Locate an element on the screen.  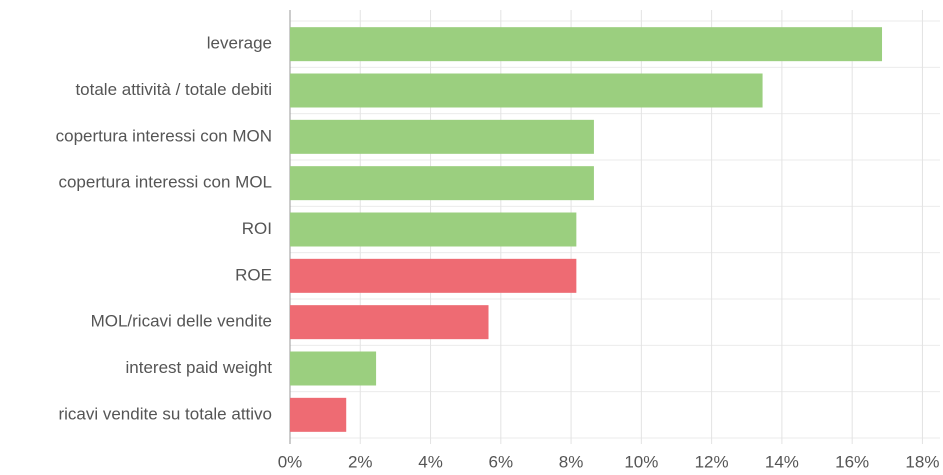
x-tick-label: 4% is located at coordinates (430, 461).